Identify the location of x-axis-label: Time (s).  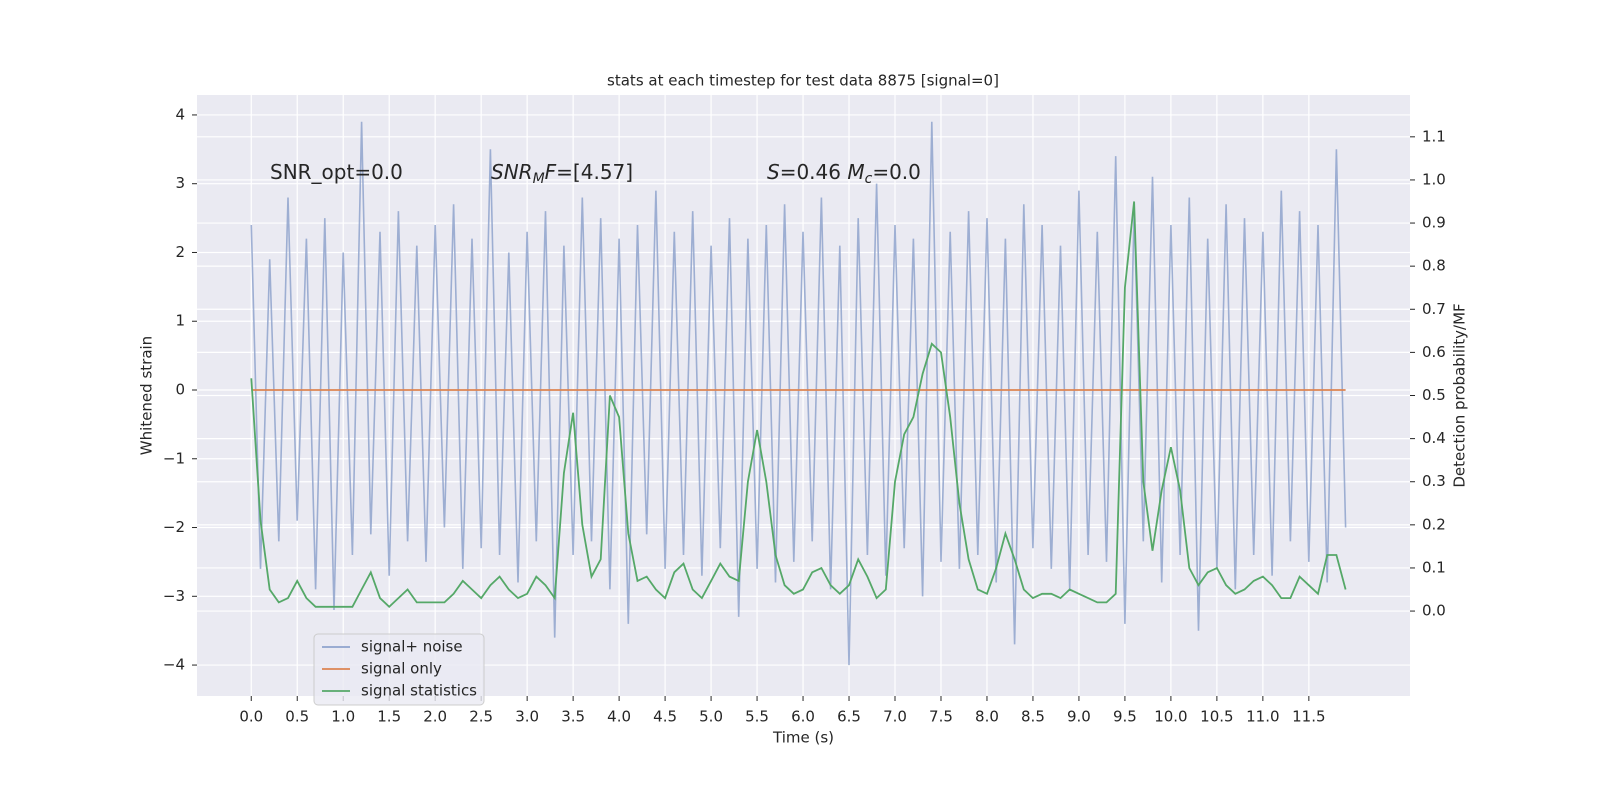
(803, 738).